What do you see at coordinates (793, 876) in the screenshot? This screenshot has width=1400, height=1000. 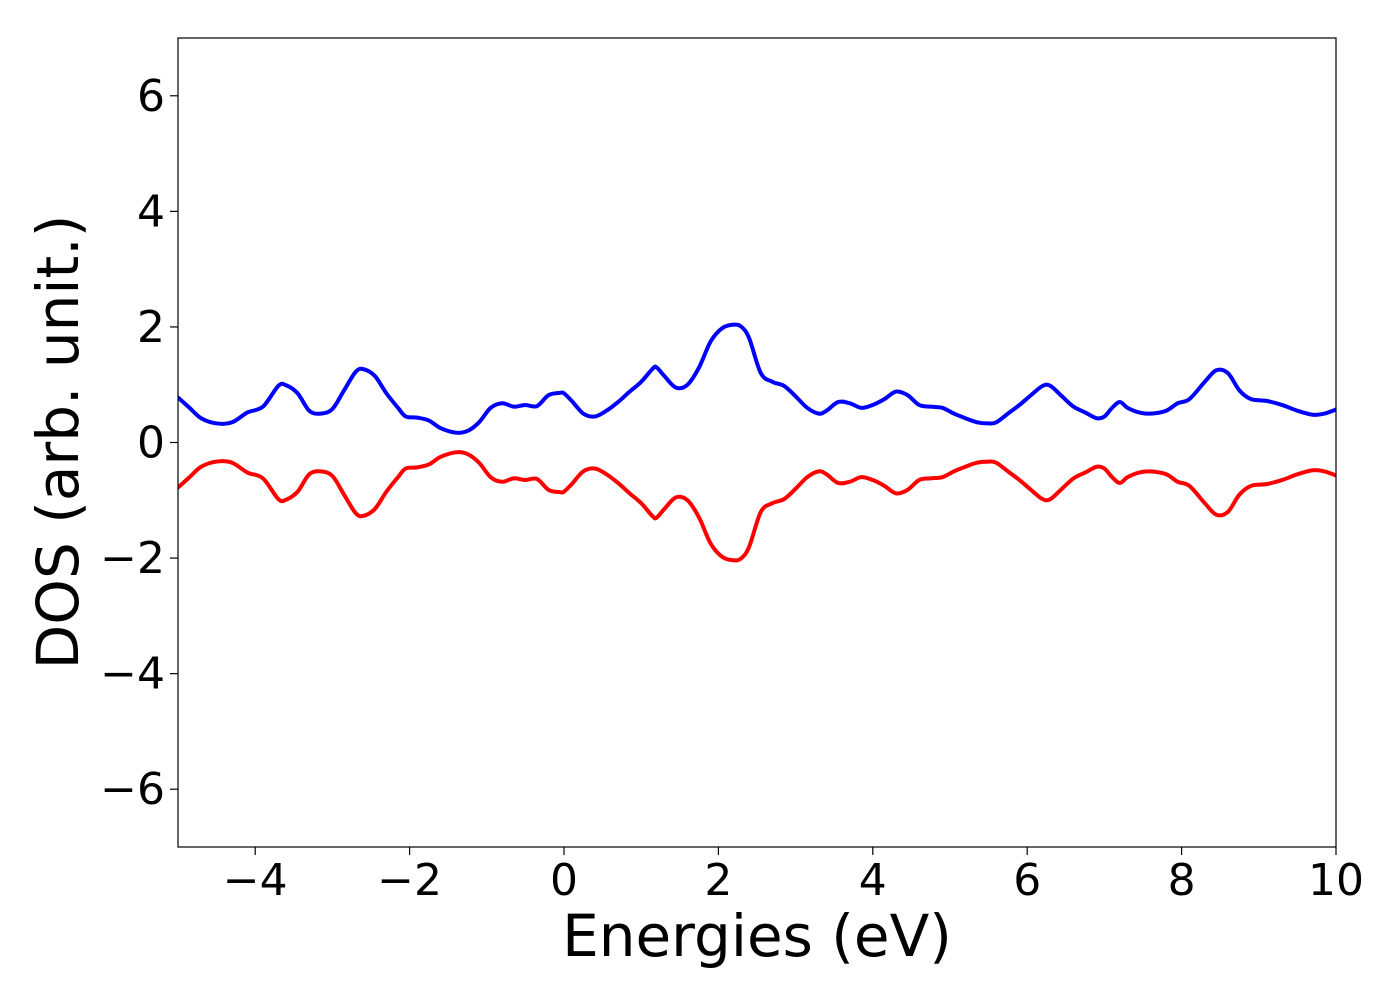 I see `x-axis-ticks: −4 −2 0 2 4 6 8 10` at bounding box center [793, 876].